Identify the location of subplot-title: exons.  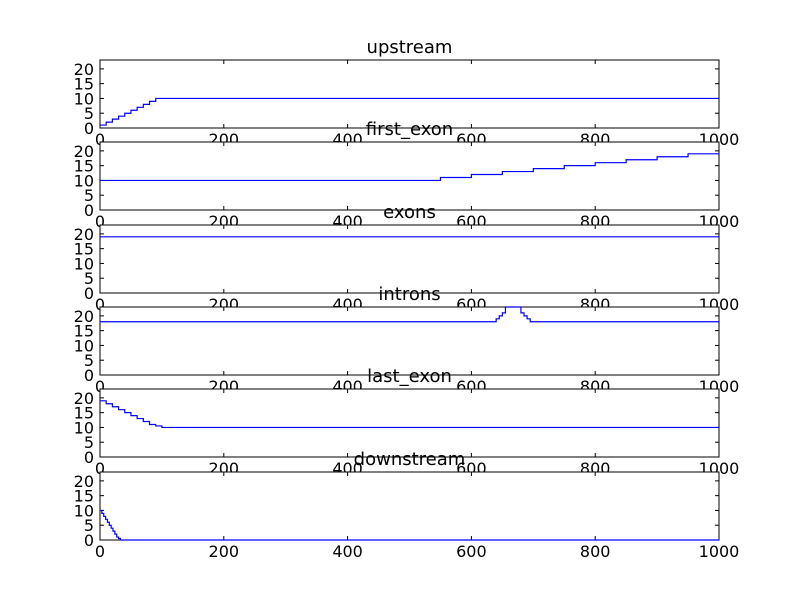
(409, 212).